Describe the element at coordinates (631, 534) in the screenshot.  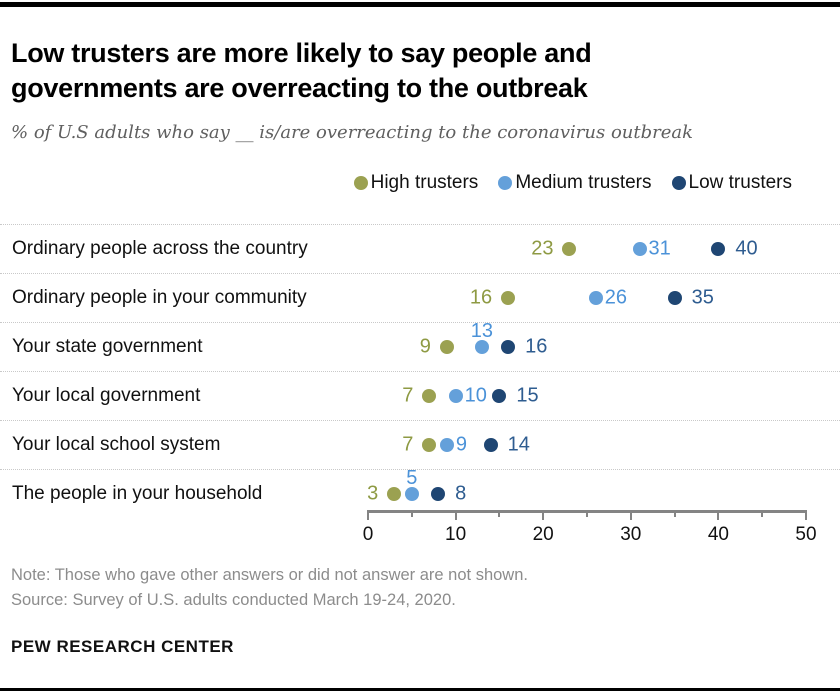
I see `axis-tick-label: 30` at that location.